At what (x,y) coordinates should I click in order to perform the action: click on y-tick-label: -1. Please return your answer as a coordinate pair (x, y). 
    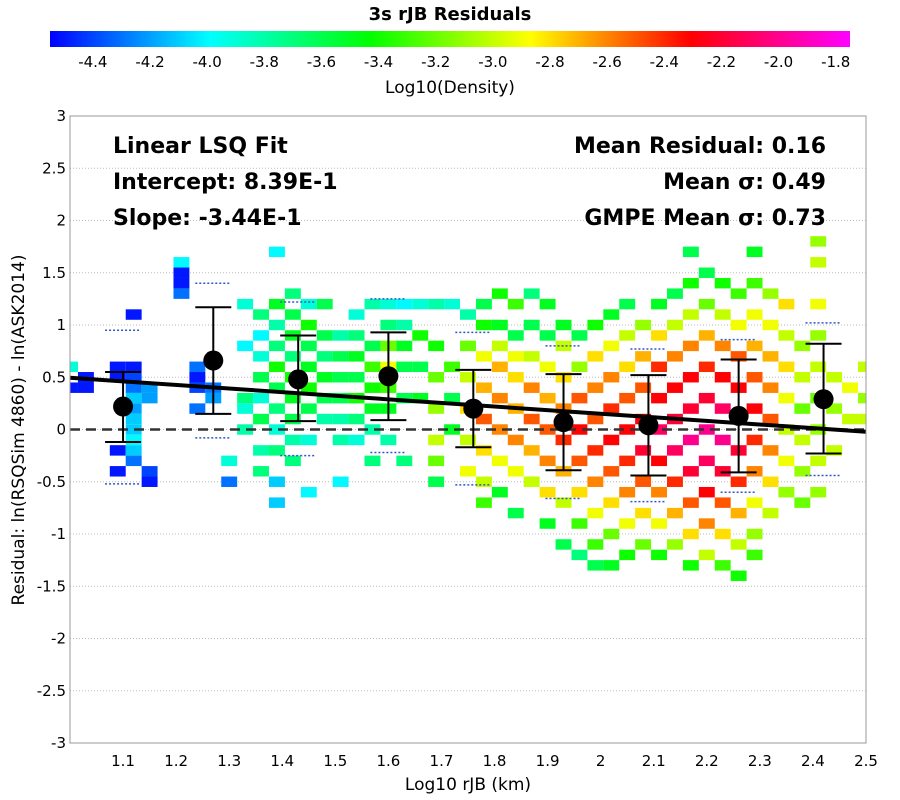
    Looking at the image, I should click on (58, 534).